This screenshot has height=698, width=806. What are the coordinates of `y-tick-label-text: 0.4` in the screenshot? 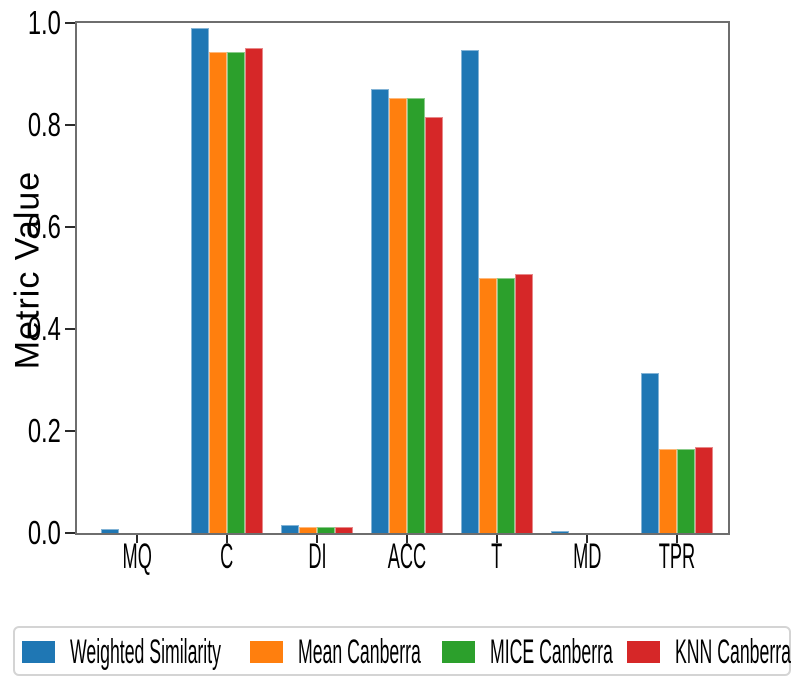 It's located at (44, 328).